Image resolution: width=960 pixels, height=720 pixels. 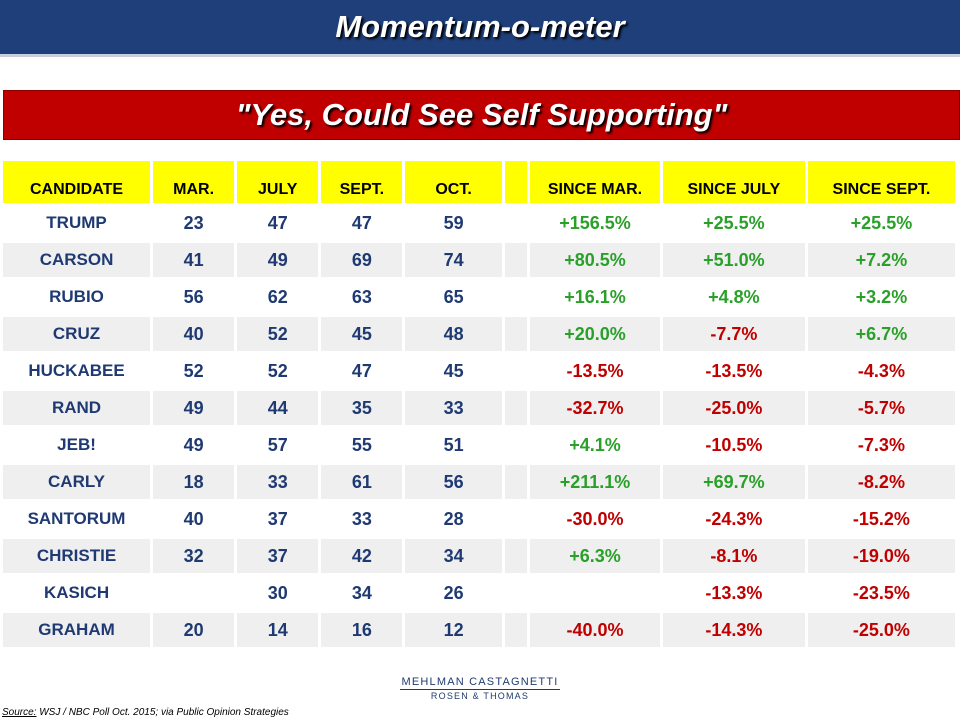 I want to click on change-value: -8.1%, so click(x=733, y=556).